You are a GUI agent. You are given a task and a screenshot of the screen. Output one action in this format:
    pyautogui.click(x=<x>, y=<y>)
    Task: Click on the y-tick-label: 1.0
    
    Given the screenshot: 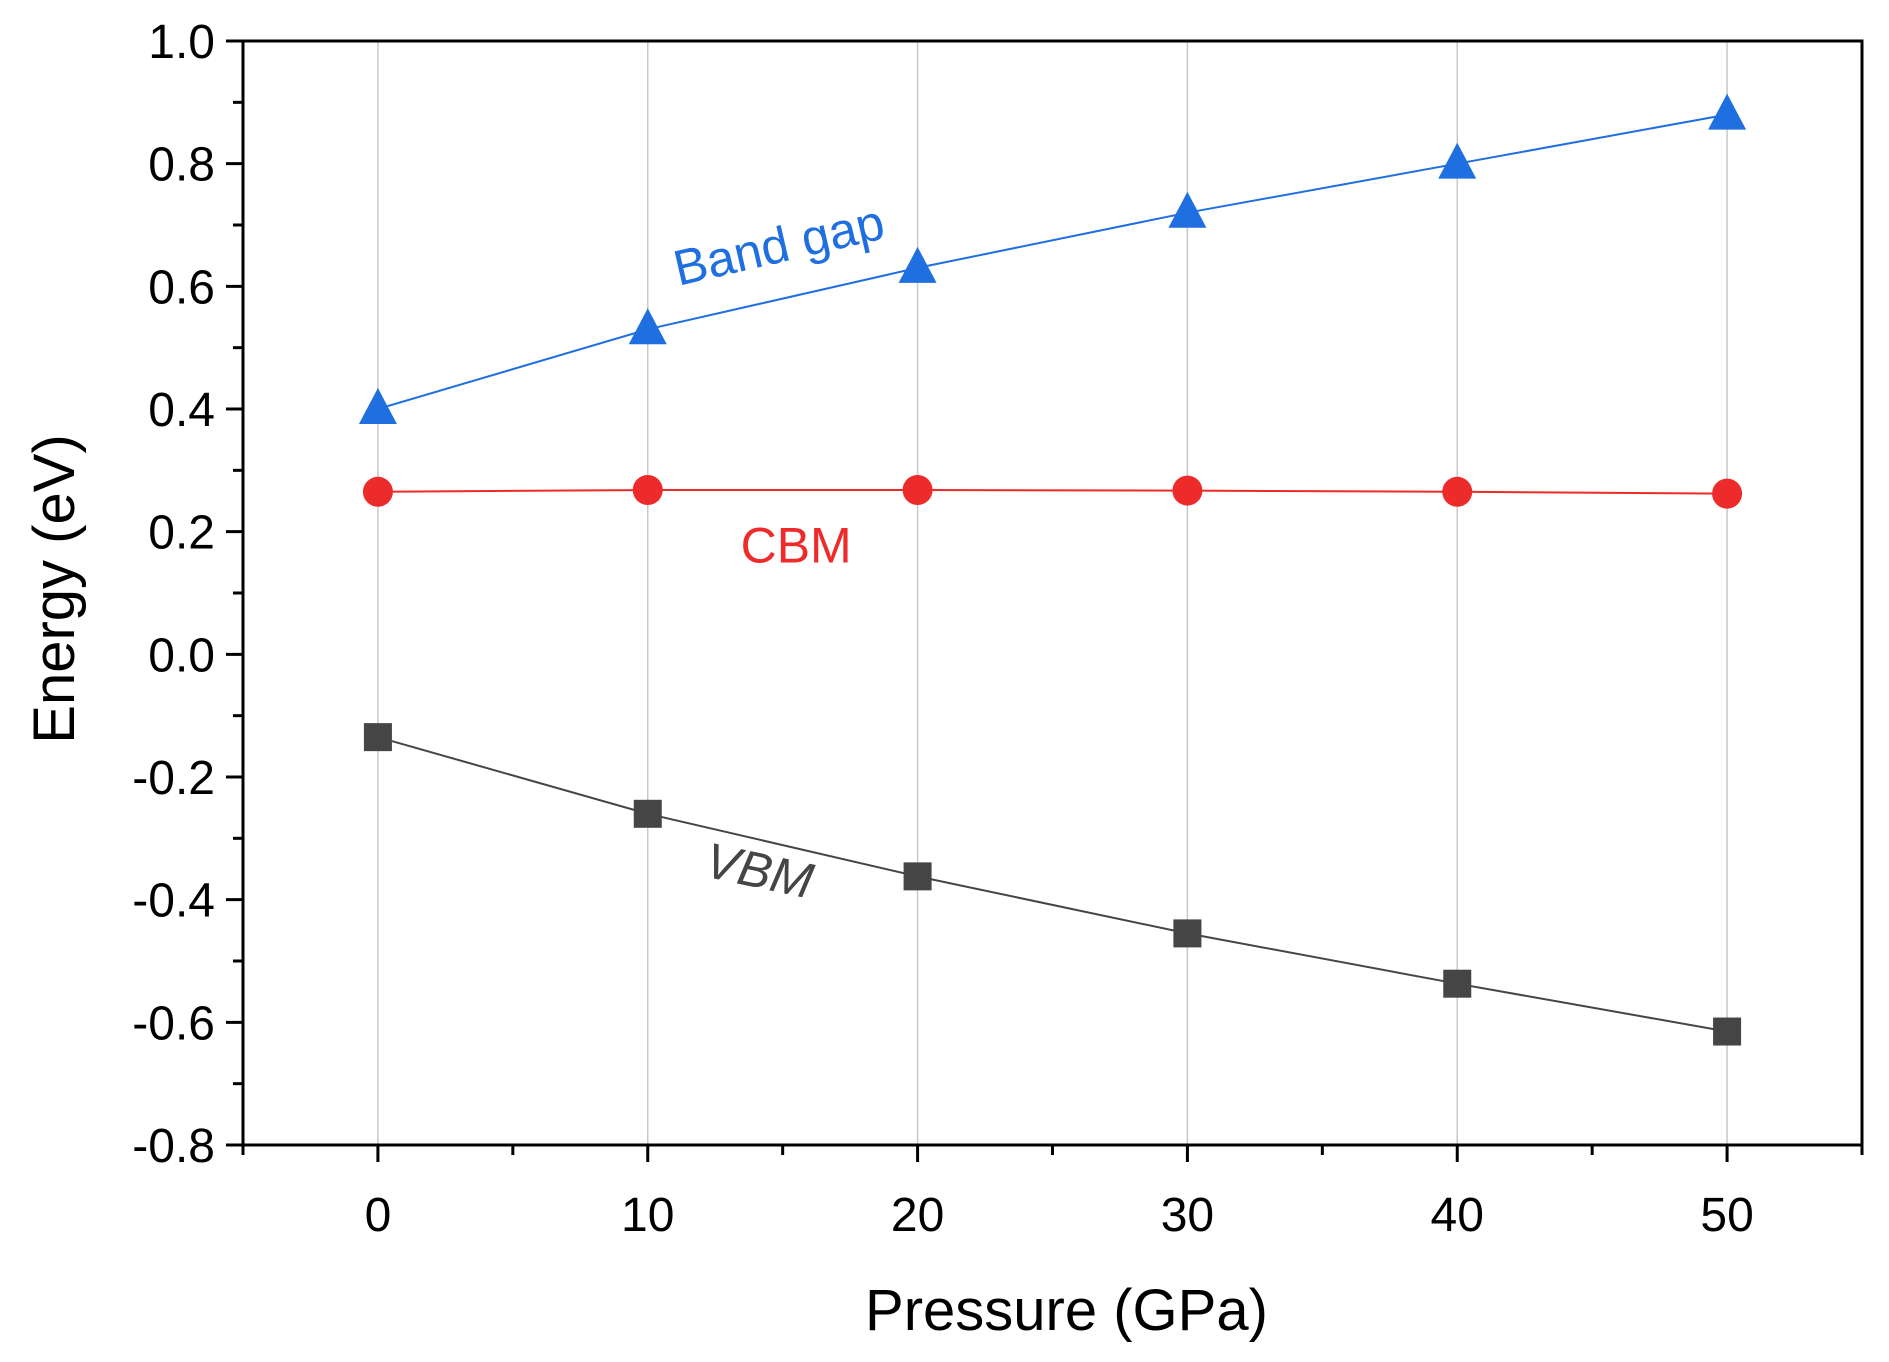 What is the action you would take?
    pyautogui.click(x=181, y=42)
    